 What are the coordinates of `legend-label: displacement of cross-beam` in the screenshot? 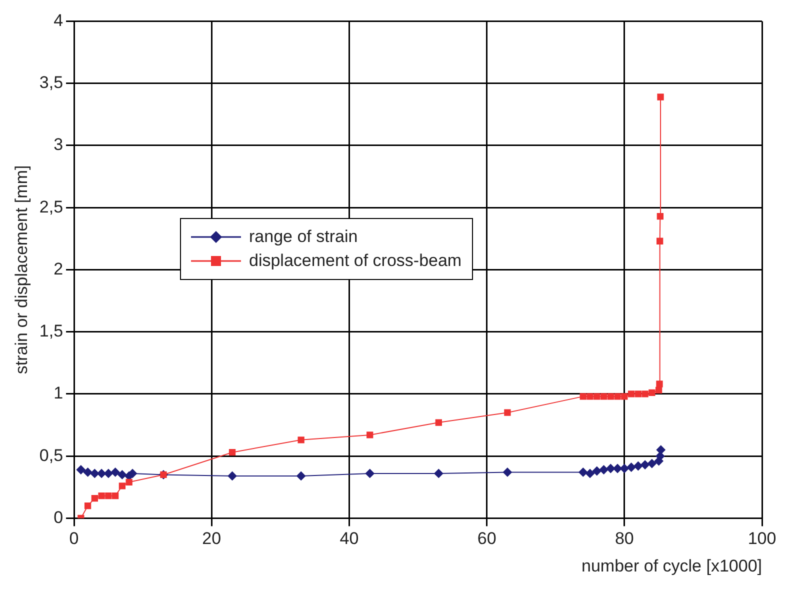 It's located at (355, 261).